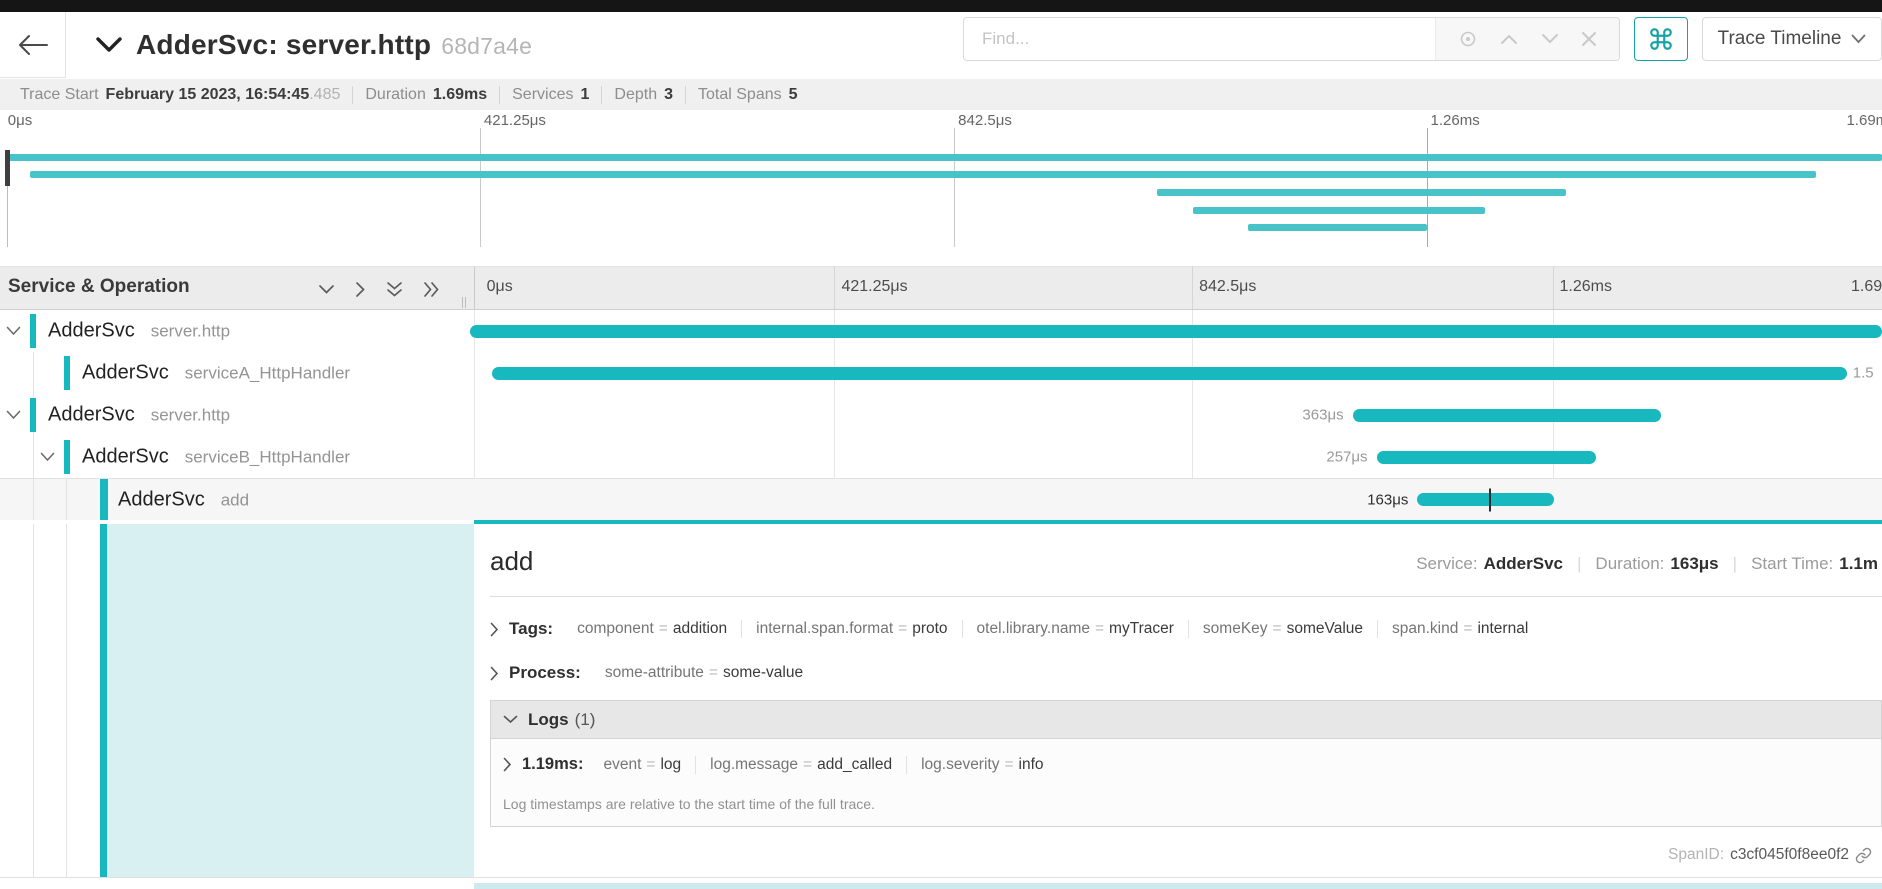 The image size is (1882, 889). What do you see at coordinates (184, 499) in the screenshot?
I see `span-service-name: AdderSvc add` at bounding box center [184, 499].